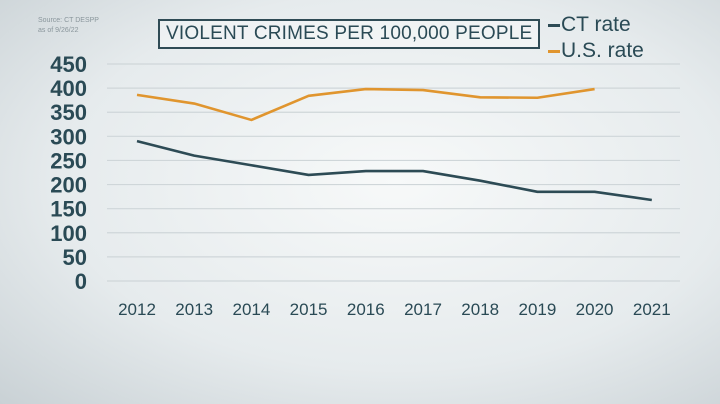 Image resolution: width=720 pixels, height=404 pixels. I want to click on y-tick-label: 200, so click(68, 185).